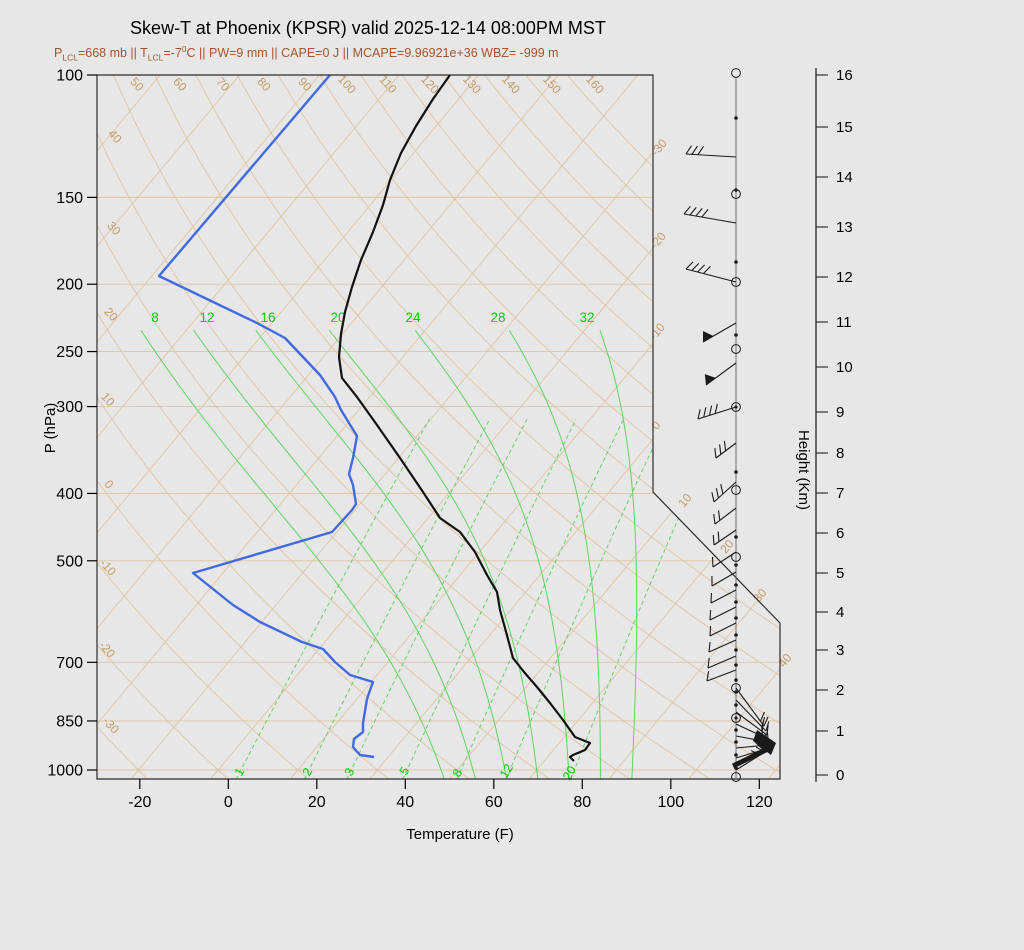 Image resolution: width=1024 pixels, height=950 pixels. Describe the element at coordinates (844, 367) in the screenshot. I see `height-tick-label: 10` at that location.